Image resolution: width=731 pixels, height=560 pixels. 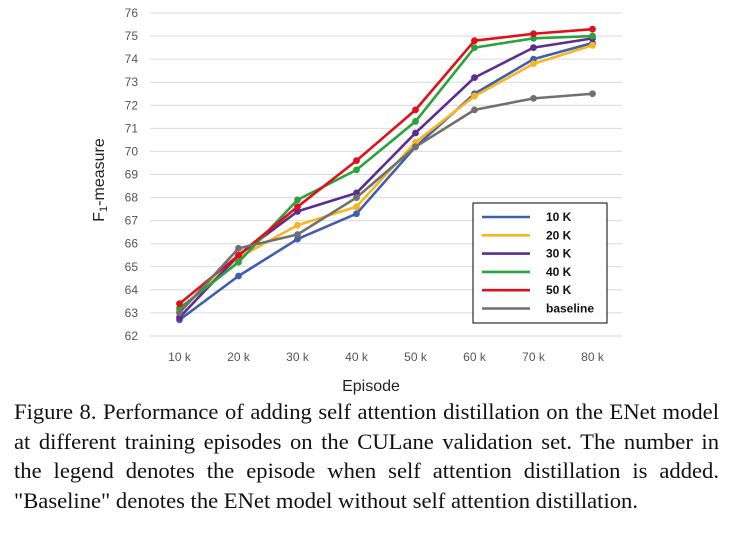 What do you see at coordinates (99, 172) in the screenshot?
I see `y-axis-title-rest: -measure` at bounding box center [99, 172].